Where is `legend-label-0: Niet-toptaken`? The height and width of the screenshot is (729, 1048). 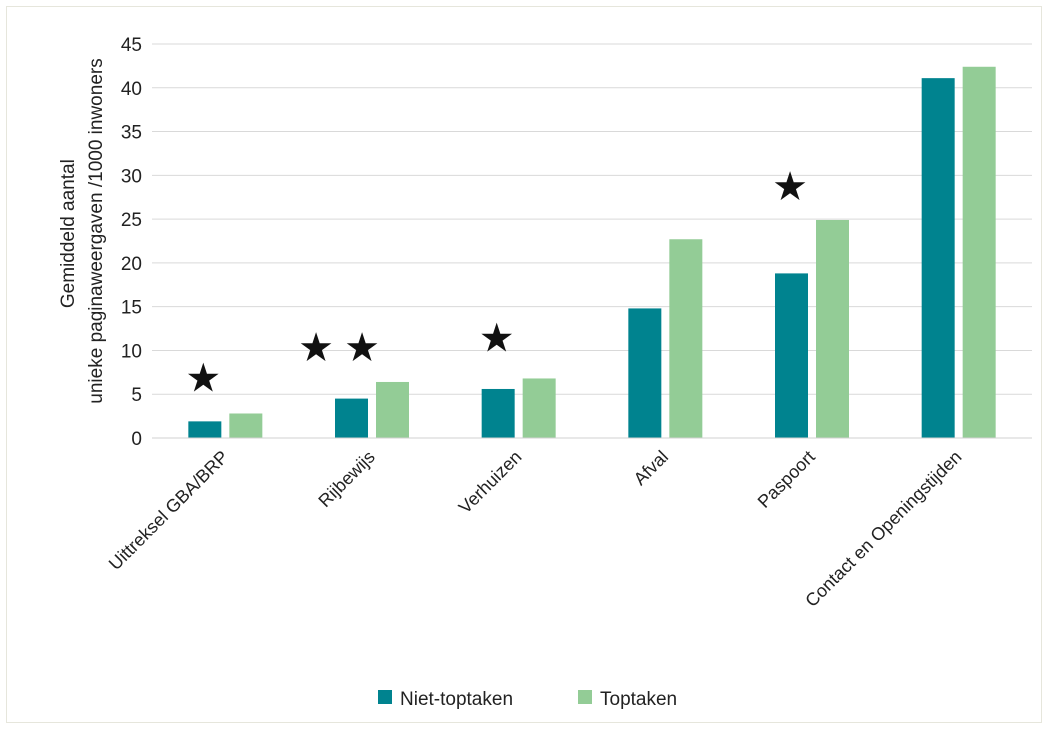
legend-label-0: Niet-toptaken is located at coordinates (456, 699).